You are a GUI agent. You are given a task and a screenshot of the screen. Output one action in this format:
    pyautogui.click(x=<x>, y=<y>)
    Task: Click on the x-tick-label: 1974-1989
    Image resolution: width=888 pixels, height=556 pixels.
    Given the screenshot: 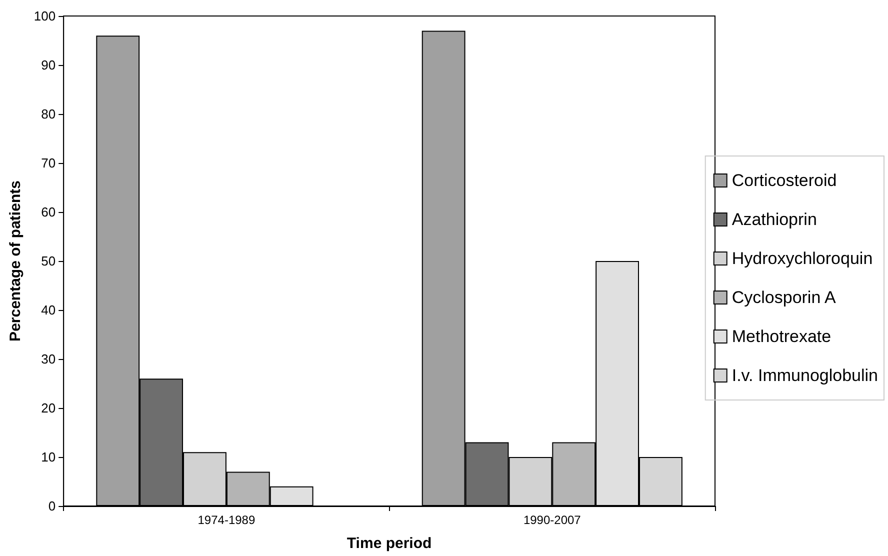 What is the action you would take?
    pyautogui.click(x=227, y=520)
    